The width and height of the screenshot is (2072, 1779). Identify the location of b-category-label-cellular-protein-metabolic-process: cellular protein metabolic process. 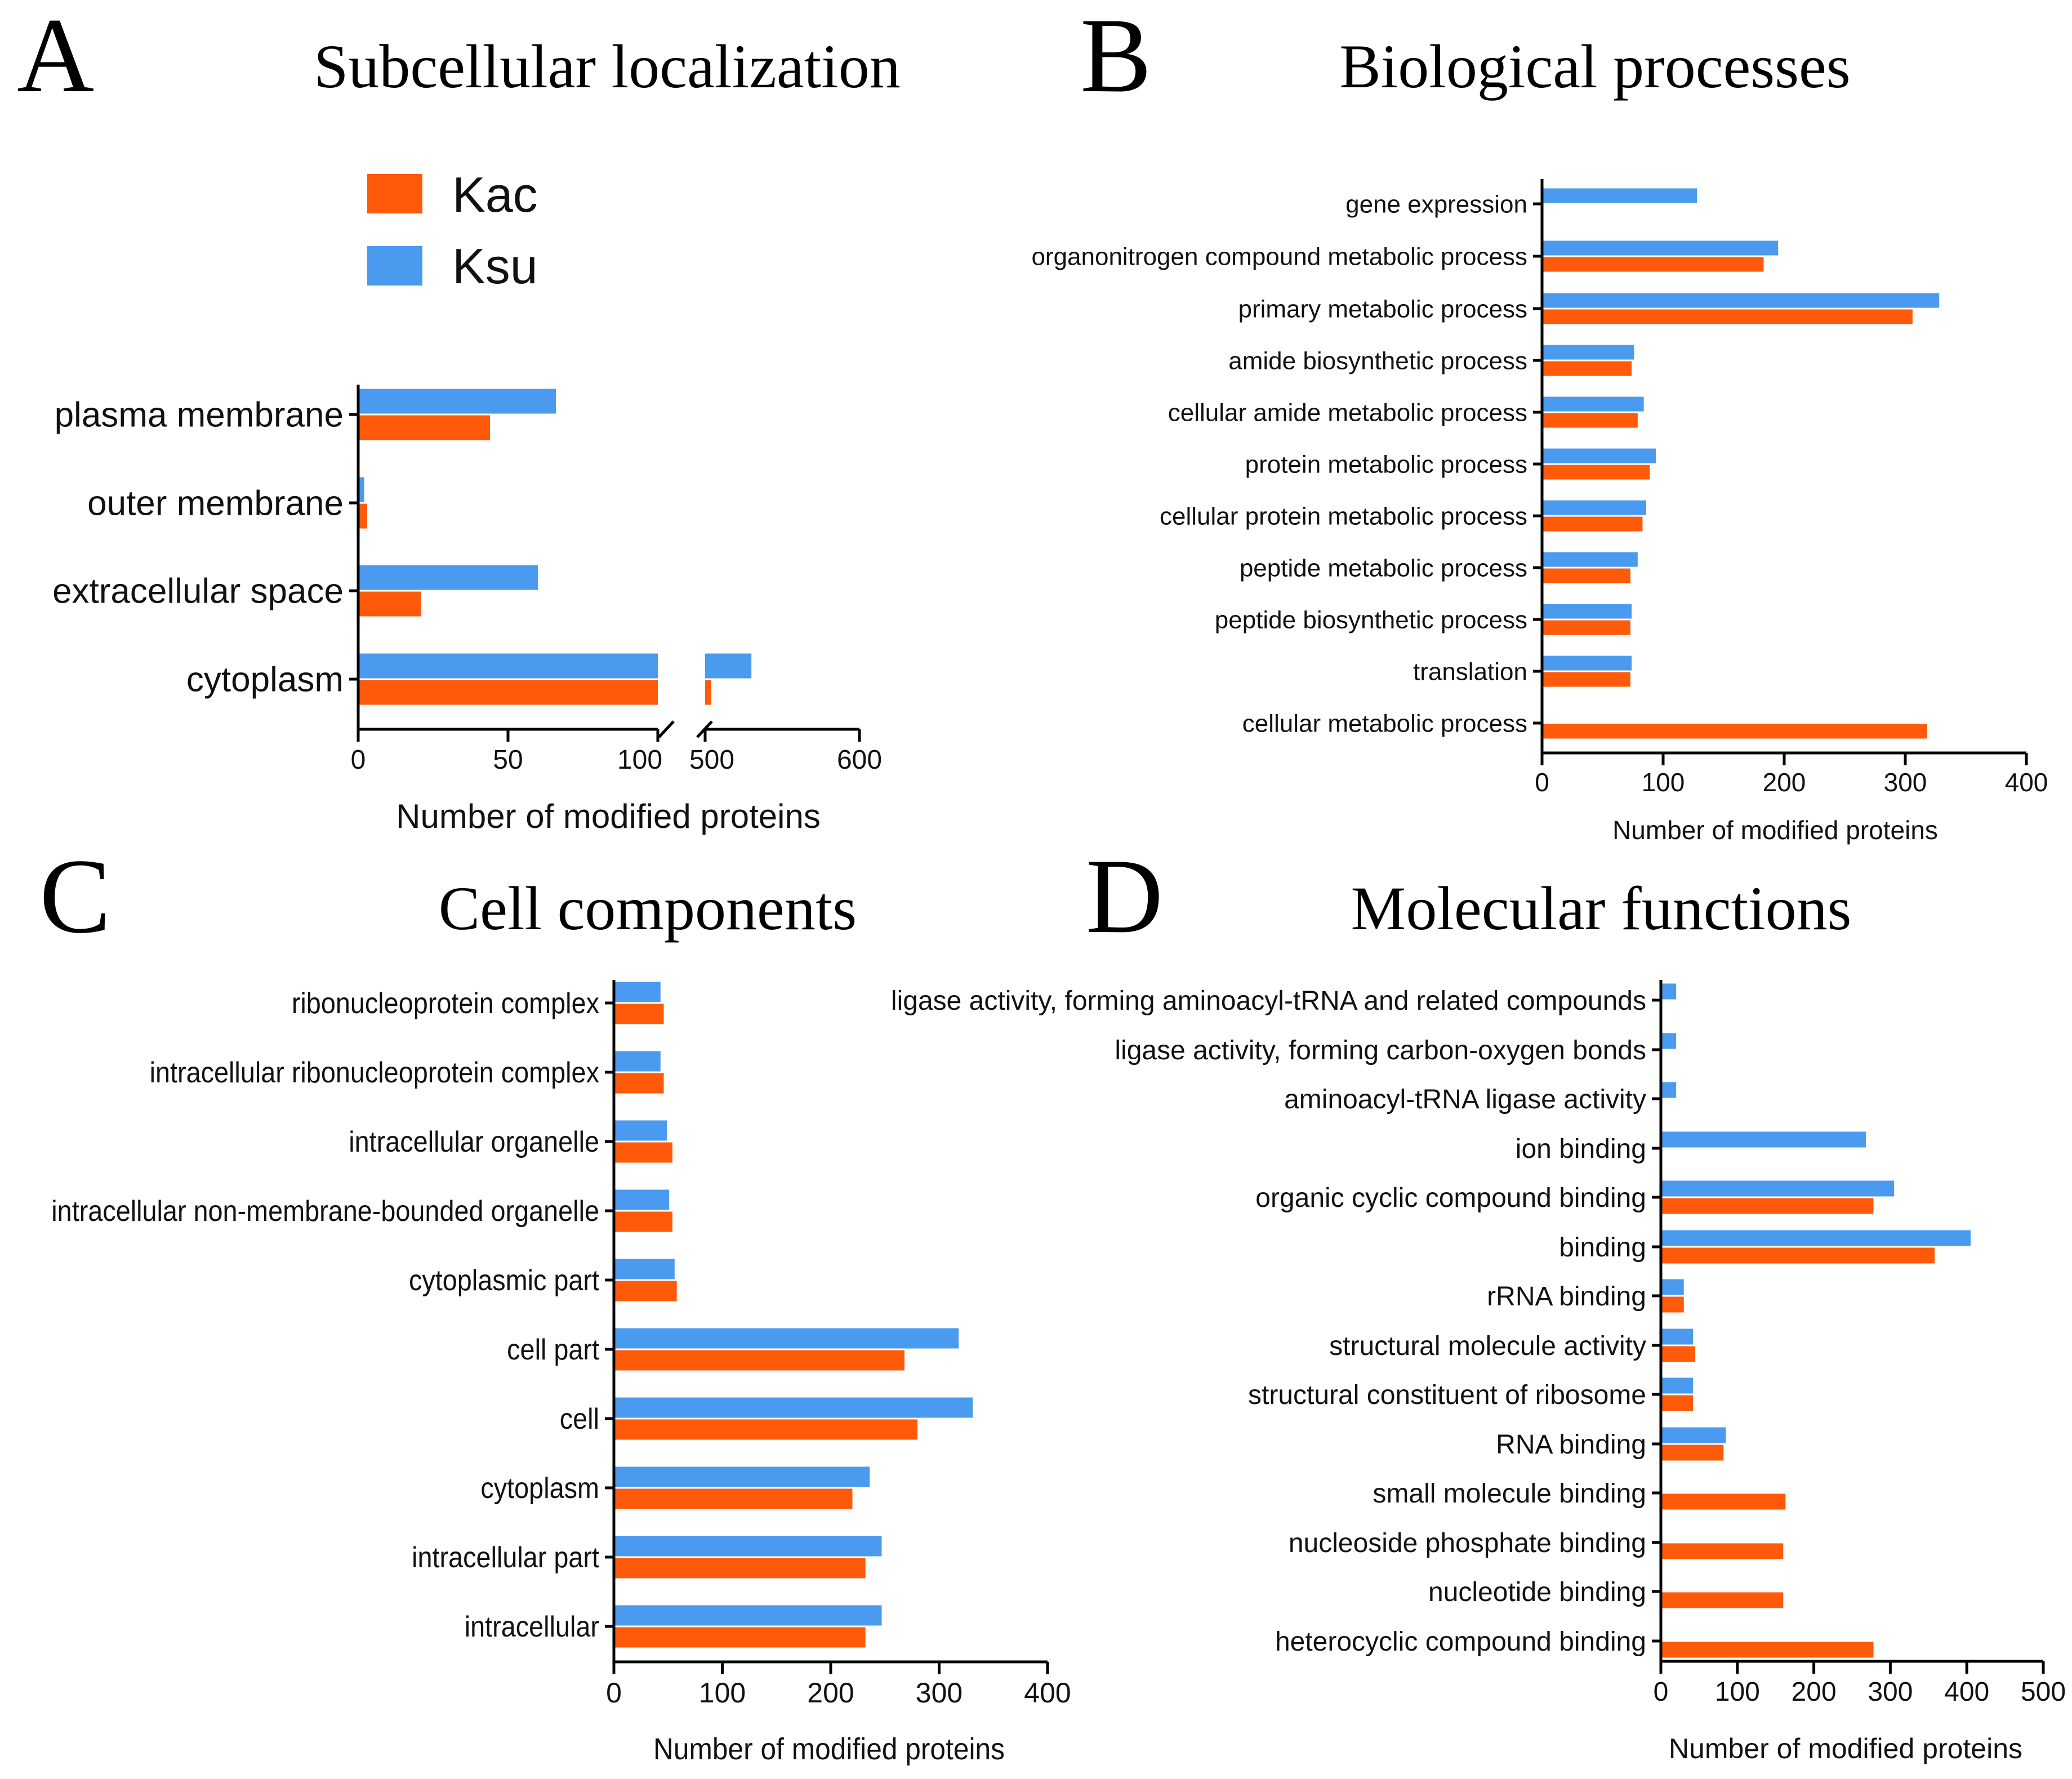
(1343, 516).